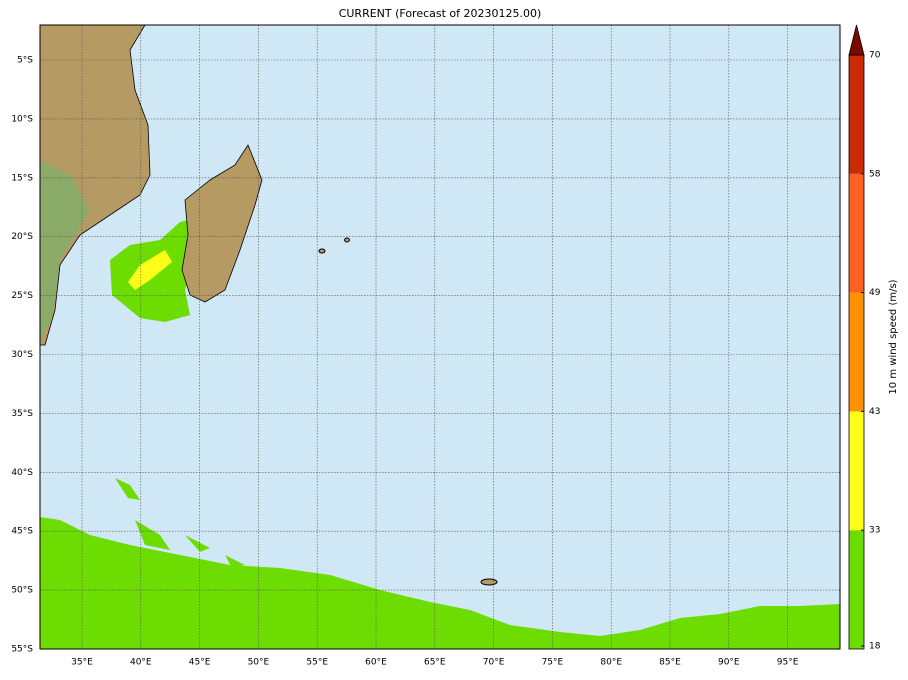  I want to click on wind-patches, so click(180, 523).